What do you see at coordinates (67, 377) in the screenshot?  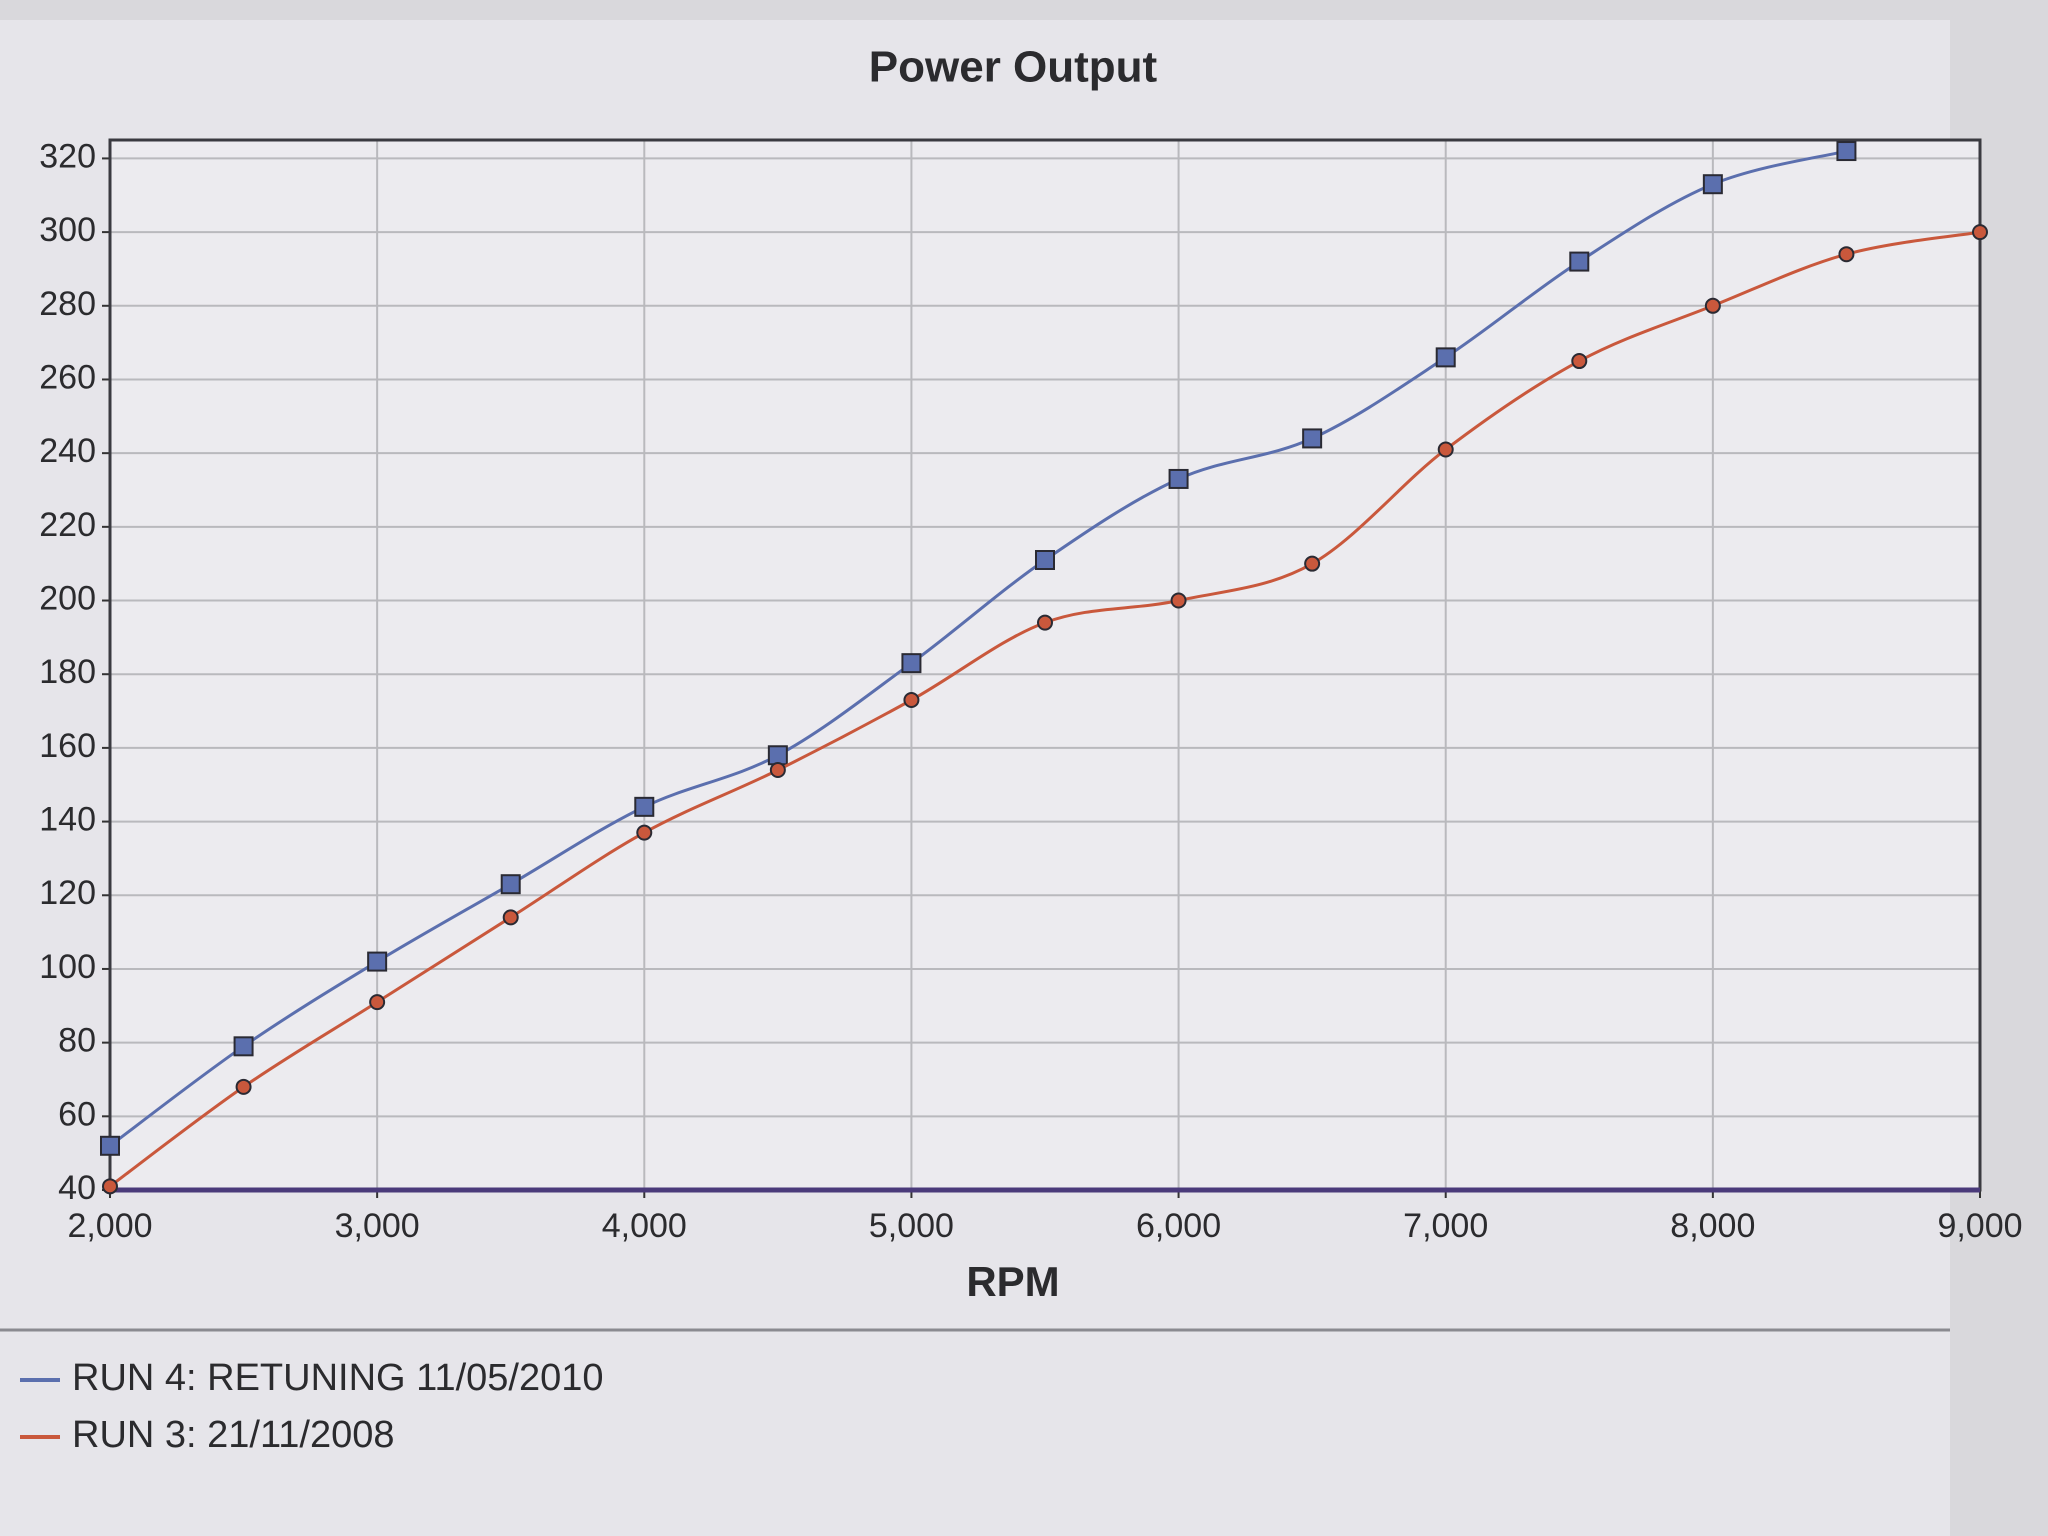 I see `y-tick-label: 260` at bounding box center [67, 377].